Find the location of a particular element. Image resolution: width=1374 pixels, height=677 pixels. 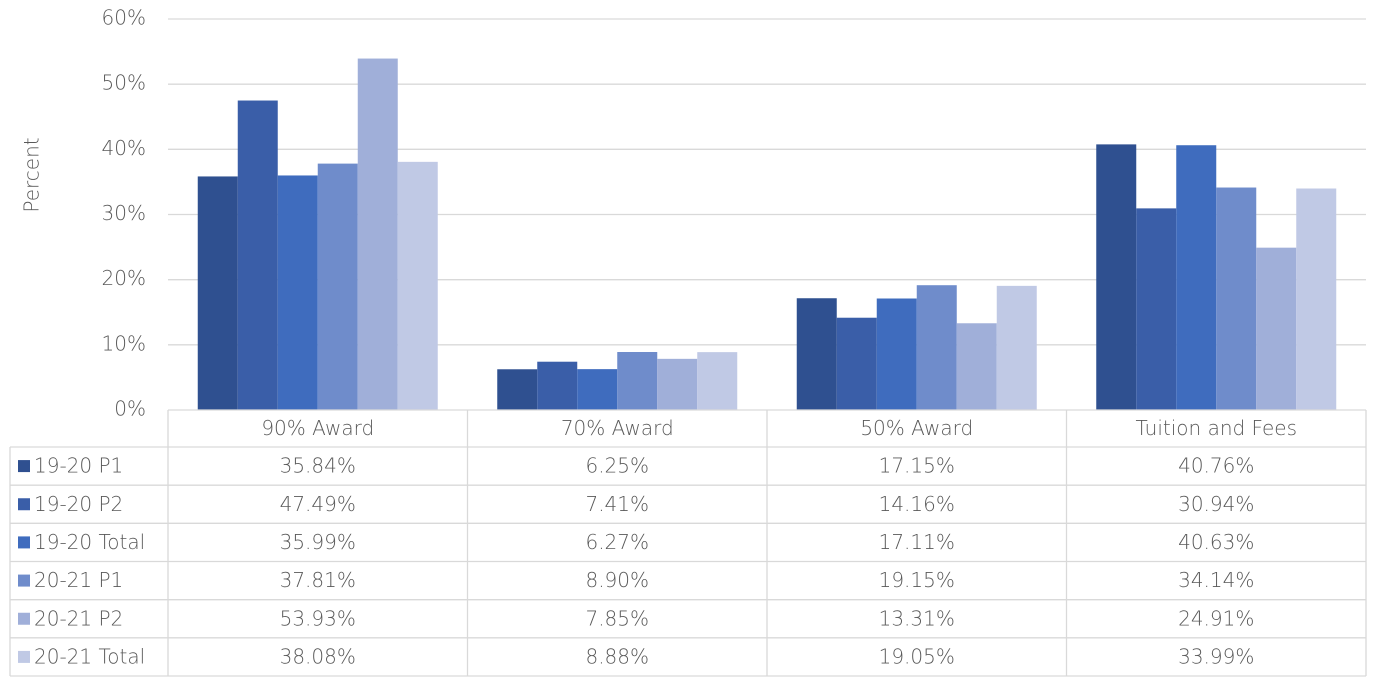

y-tick-label: 60% is located at coordinates (124, 18).